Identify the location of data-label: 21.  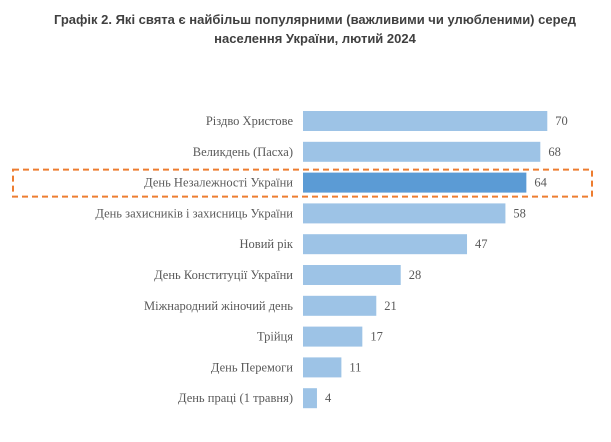
(390, 306).